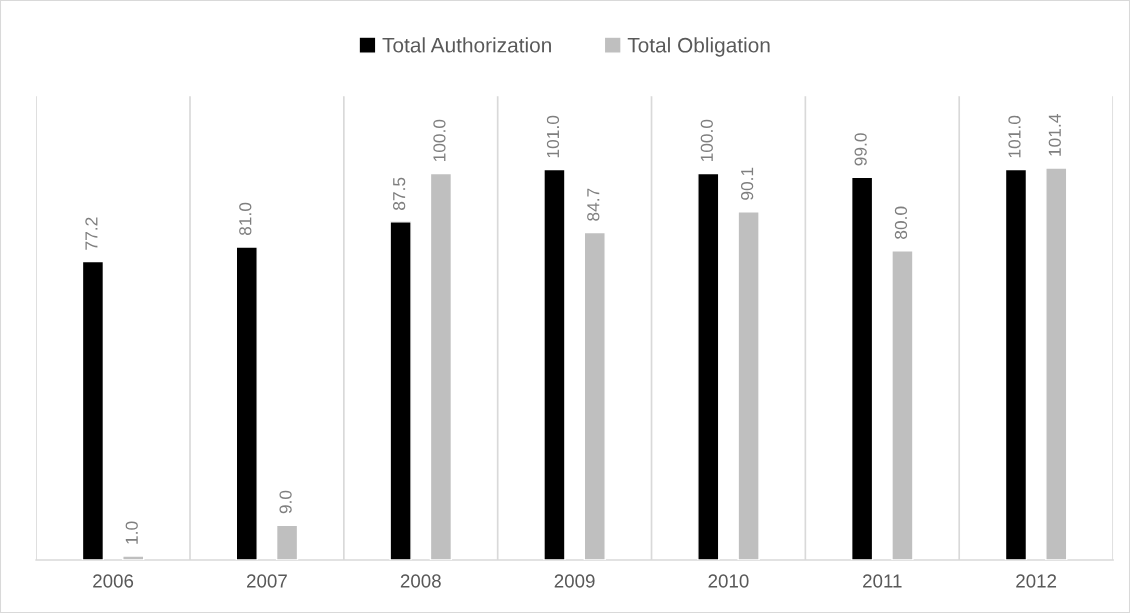  I want to click on legend-label: Total Obligation, so click(698, 47).